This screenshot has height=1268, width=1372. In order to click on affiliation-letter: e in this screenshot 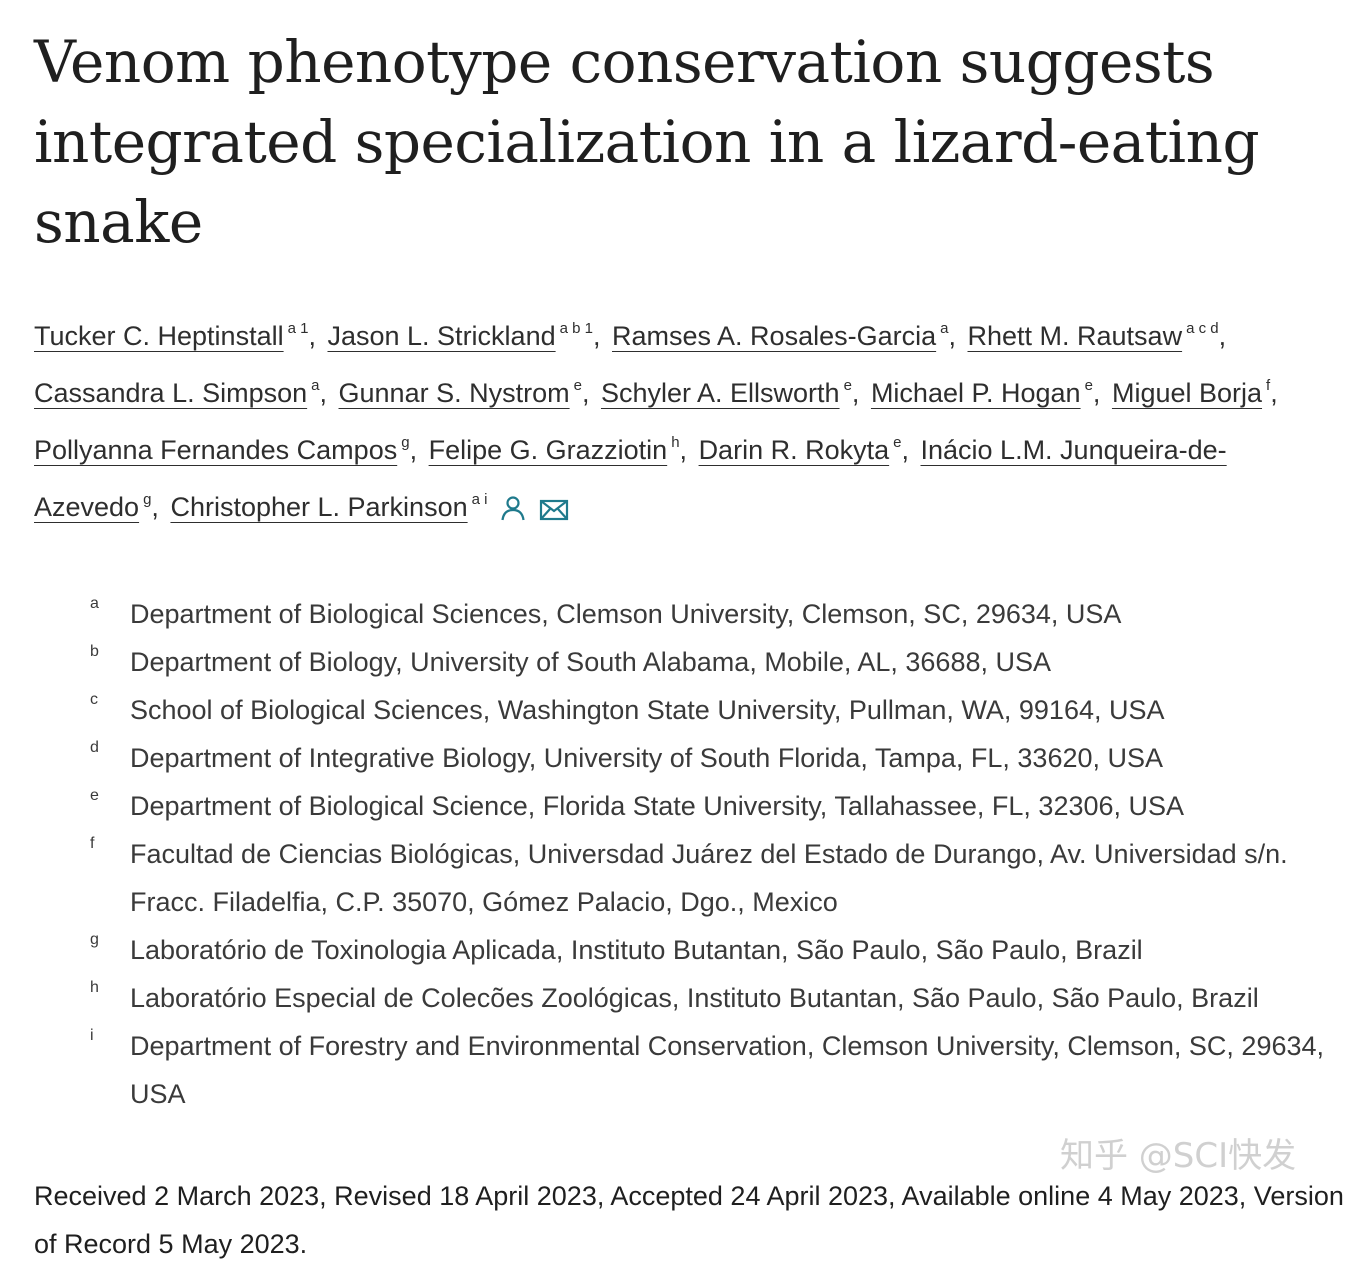, I will do `click(94, 795)`.